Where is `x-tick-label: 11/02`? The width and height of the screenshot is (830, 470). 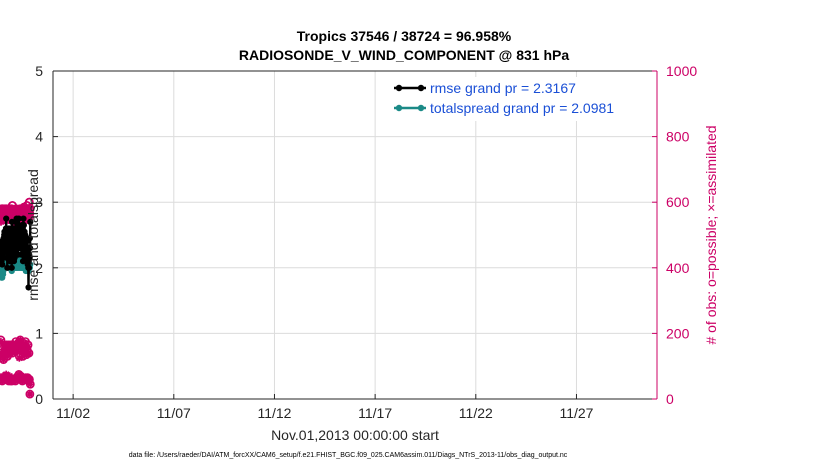 x-tick-label: 11/02 is located at coordinates (73, 413).